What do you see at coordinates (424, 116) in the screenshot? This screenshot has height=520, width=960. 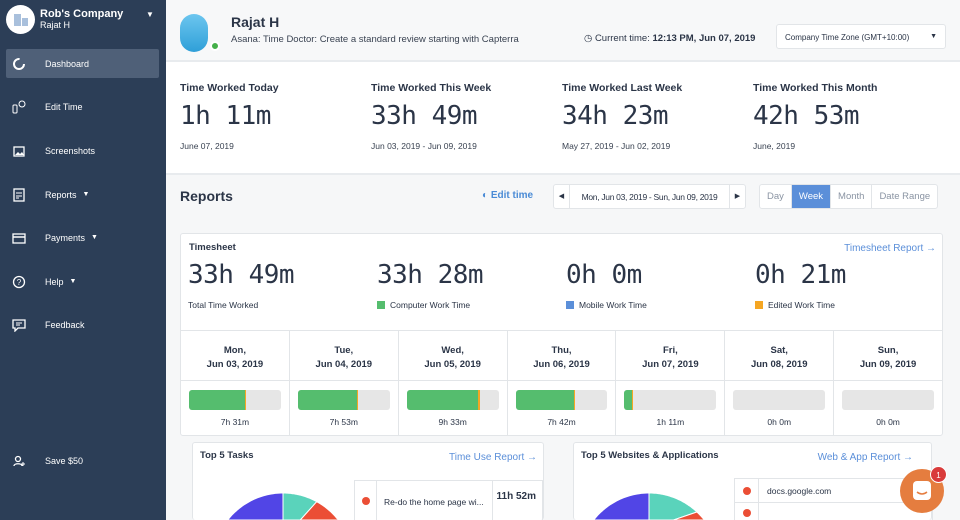 I see `stat-value: 33h 49m` at bounding box center [424, 116].